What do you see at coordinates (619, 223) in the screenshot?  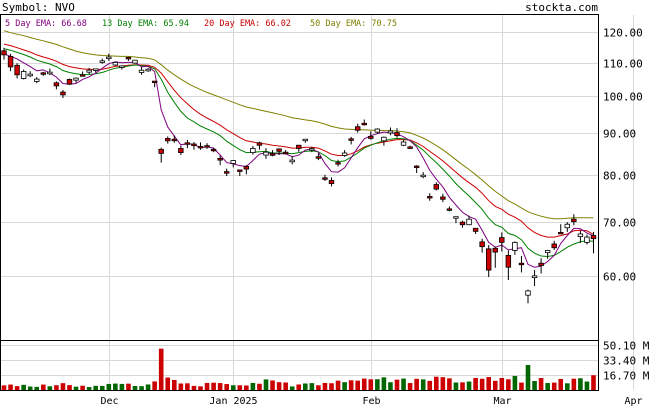 I see `price-tick-label: 70.00` at bounding box center [619, 223].